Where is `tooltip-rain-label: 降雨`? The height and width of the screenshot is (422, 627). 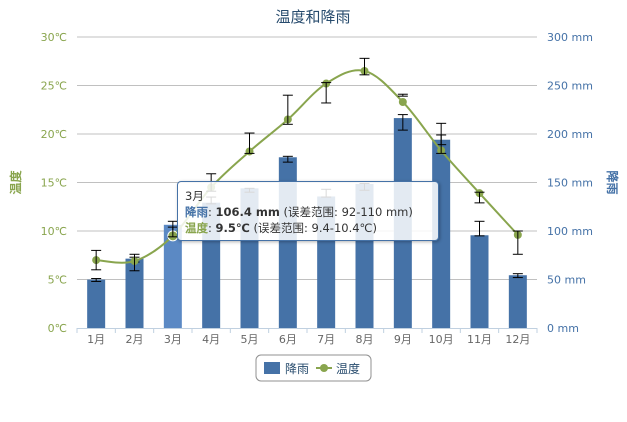 tooltip-rain-label: 降雨 is located at coordinates (196, 212).